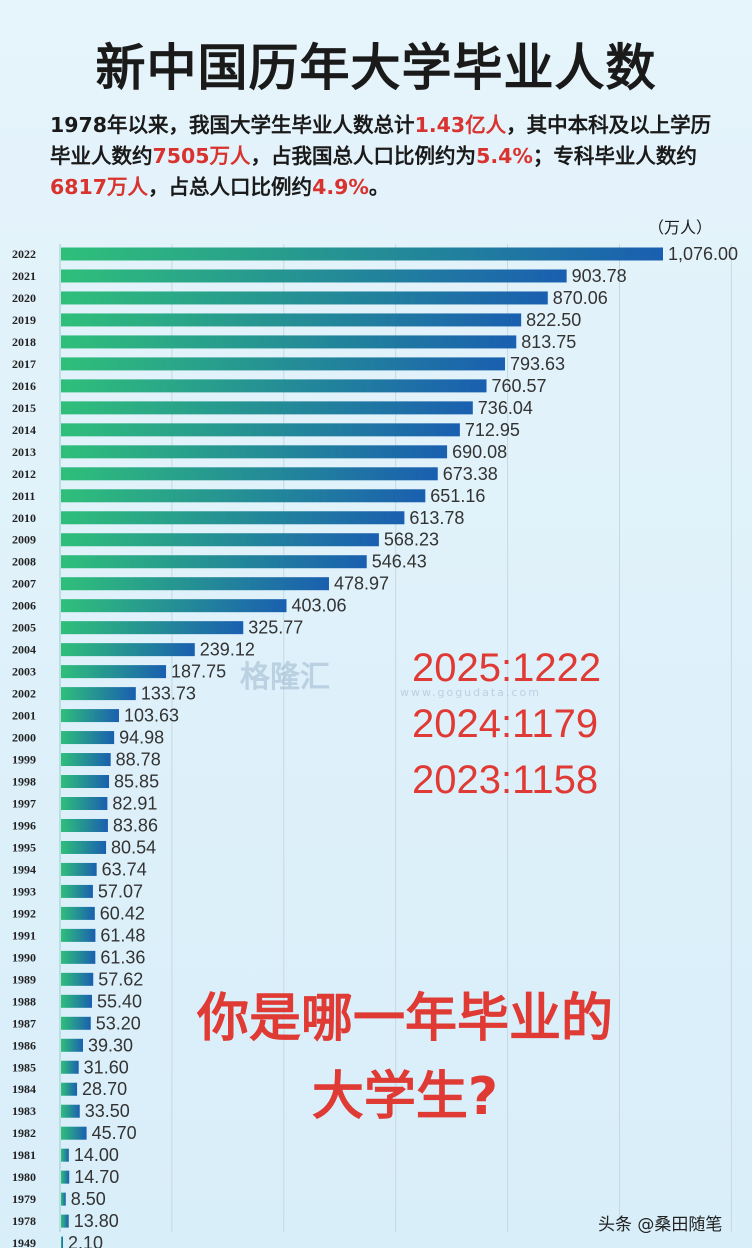 This screenshot has width=752, height=1248. Describe the element at coordinates (99, 187) in the screenshot. I see `junior-college-count: 6817万人` at that location.